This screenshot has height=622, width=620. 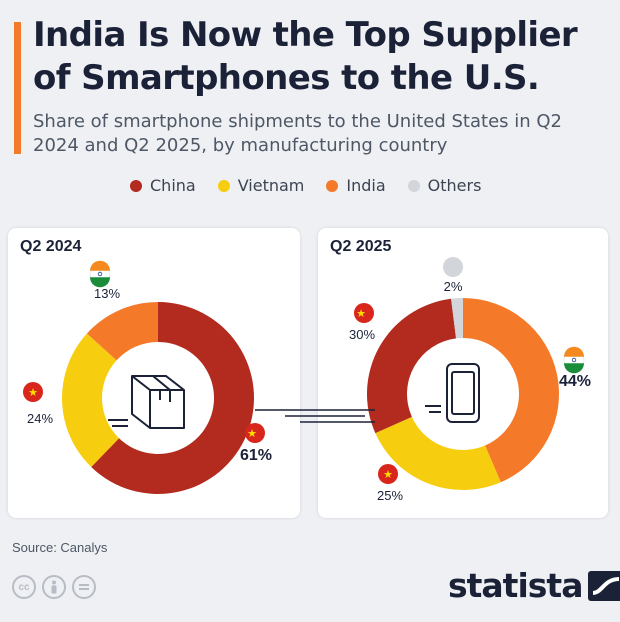 I want to click on flag-others-icon, so click(x=453, y=267).